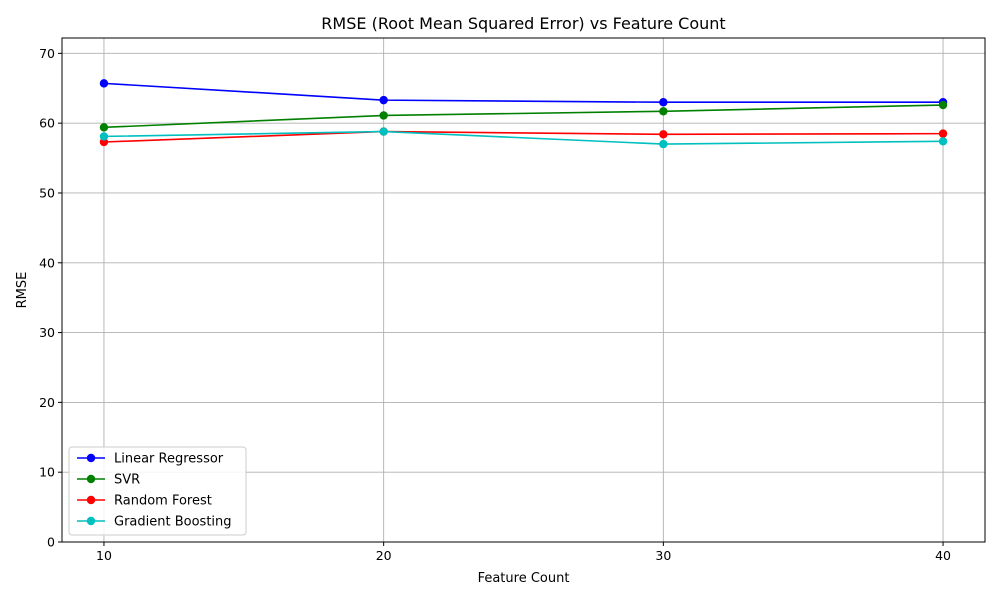 Image resolution: width=1000 pixels, height=600 pixels. What do you see at coordinates (169, 459) in the screenshot?
I see `legend-label-linear-regressor: Linear Regressor` at bounding box center [169, 459].